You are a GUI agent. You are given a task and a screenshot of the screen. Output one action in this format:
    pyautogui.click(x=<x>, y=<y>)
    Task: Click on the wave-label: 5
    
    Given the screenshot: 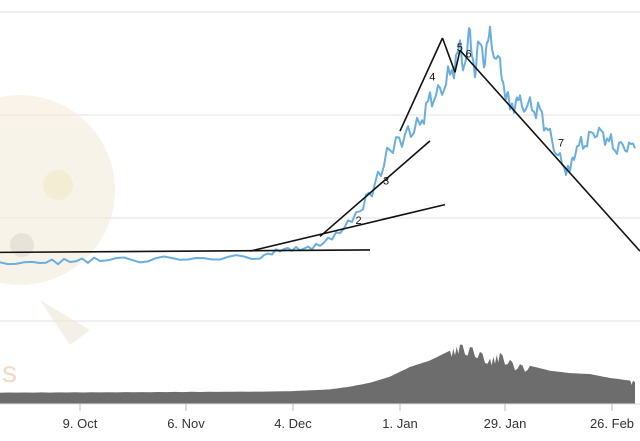 What is the action you would take?
    pyautogui.click(x=460, y=48)
    